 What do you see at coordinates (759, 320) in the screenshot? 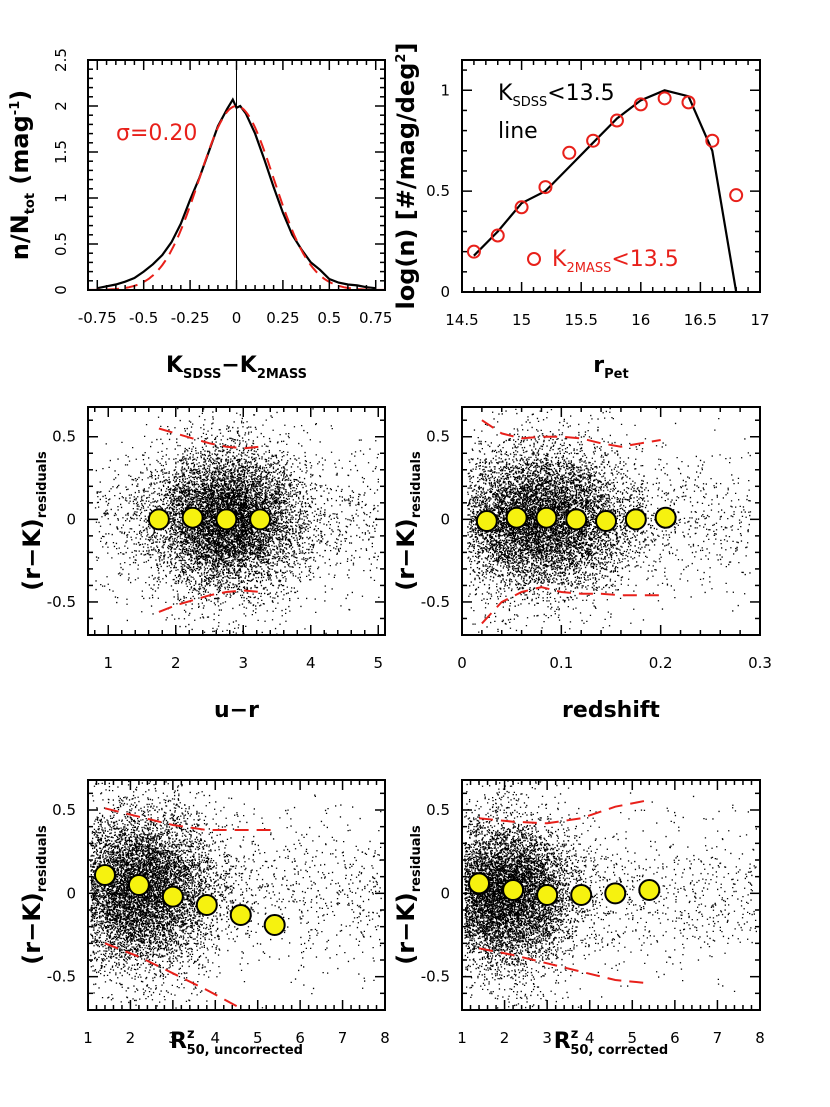
I see `x-tick-label: 17` at bounding box center [759, 320].